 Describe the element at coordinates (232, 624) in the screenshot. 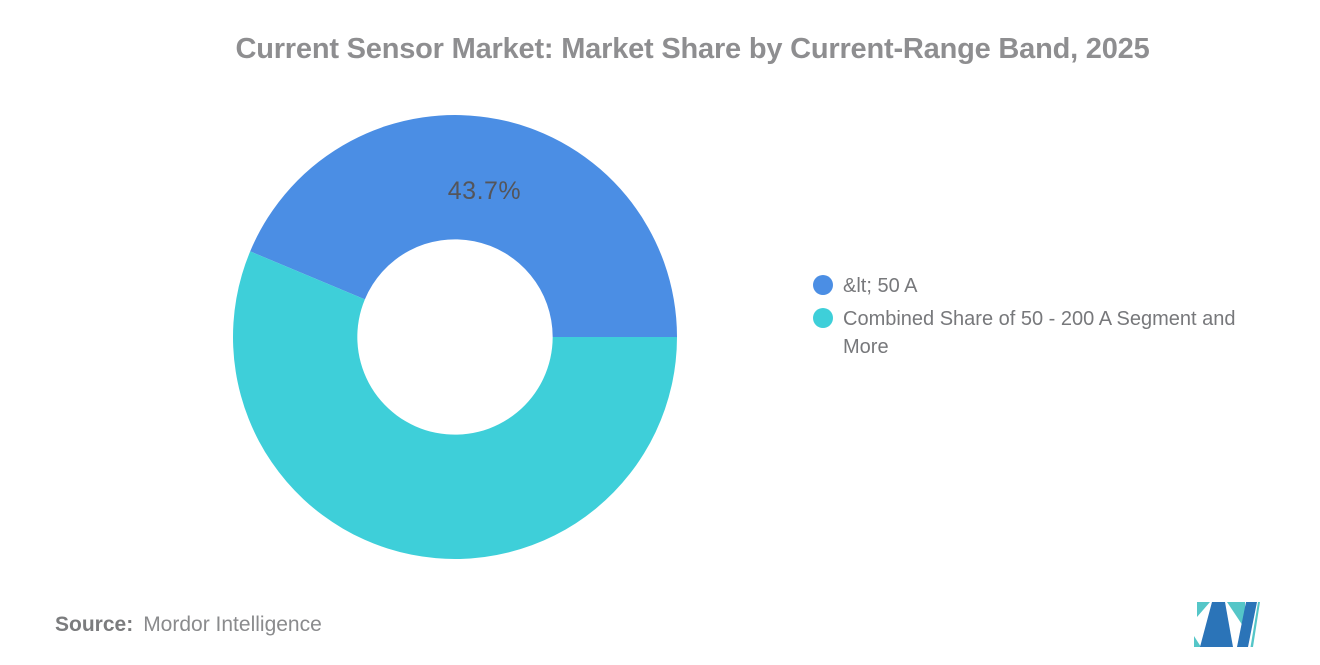

I see `source-text: Mordor Intelligence` at that location.